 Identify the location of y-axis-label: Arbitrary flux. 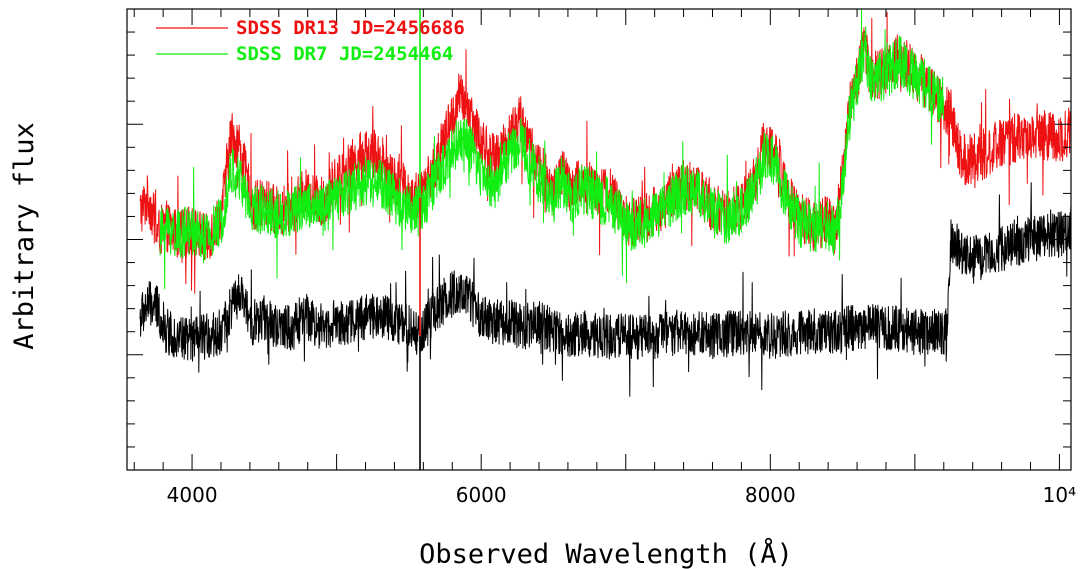
(24, 236).